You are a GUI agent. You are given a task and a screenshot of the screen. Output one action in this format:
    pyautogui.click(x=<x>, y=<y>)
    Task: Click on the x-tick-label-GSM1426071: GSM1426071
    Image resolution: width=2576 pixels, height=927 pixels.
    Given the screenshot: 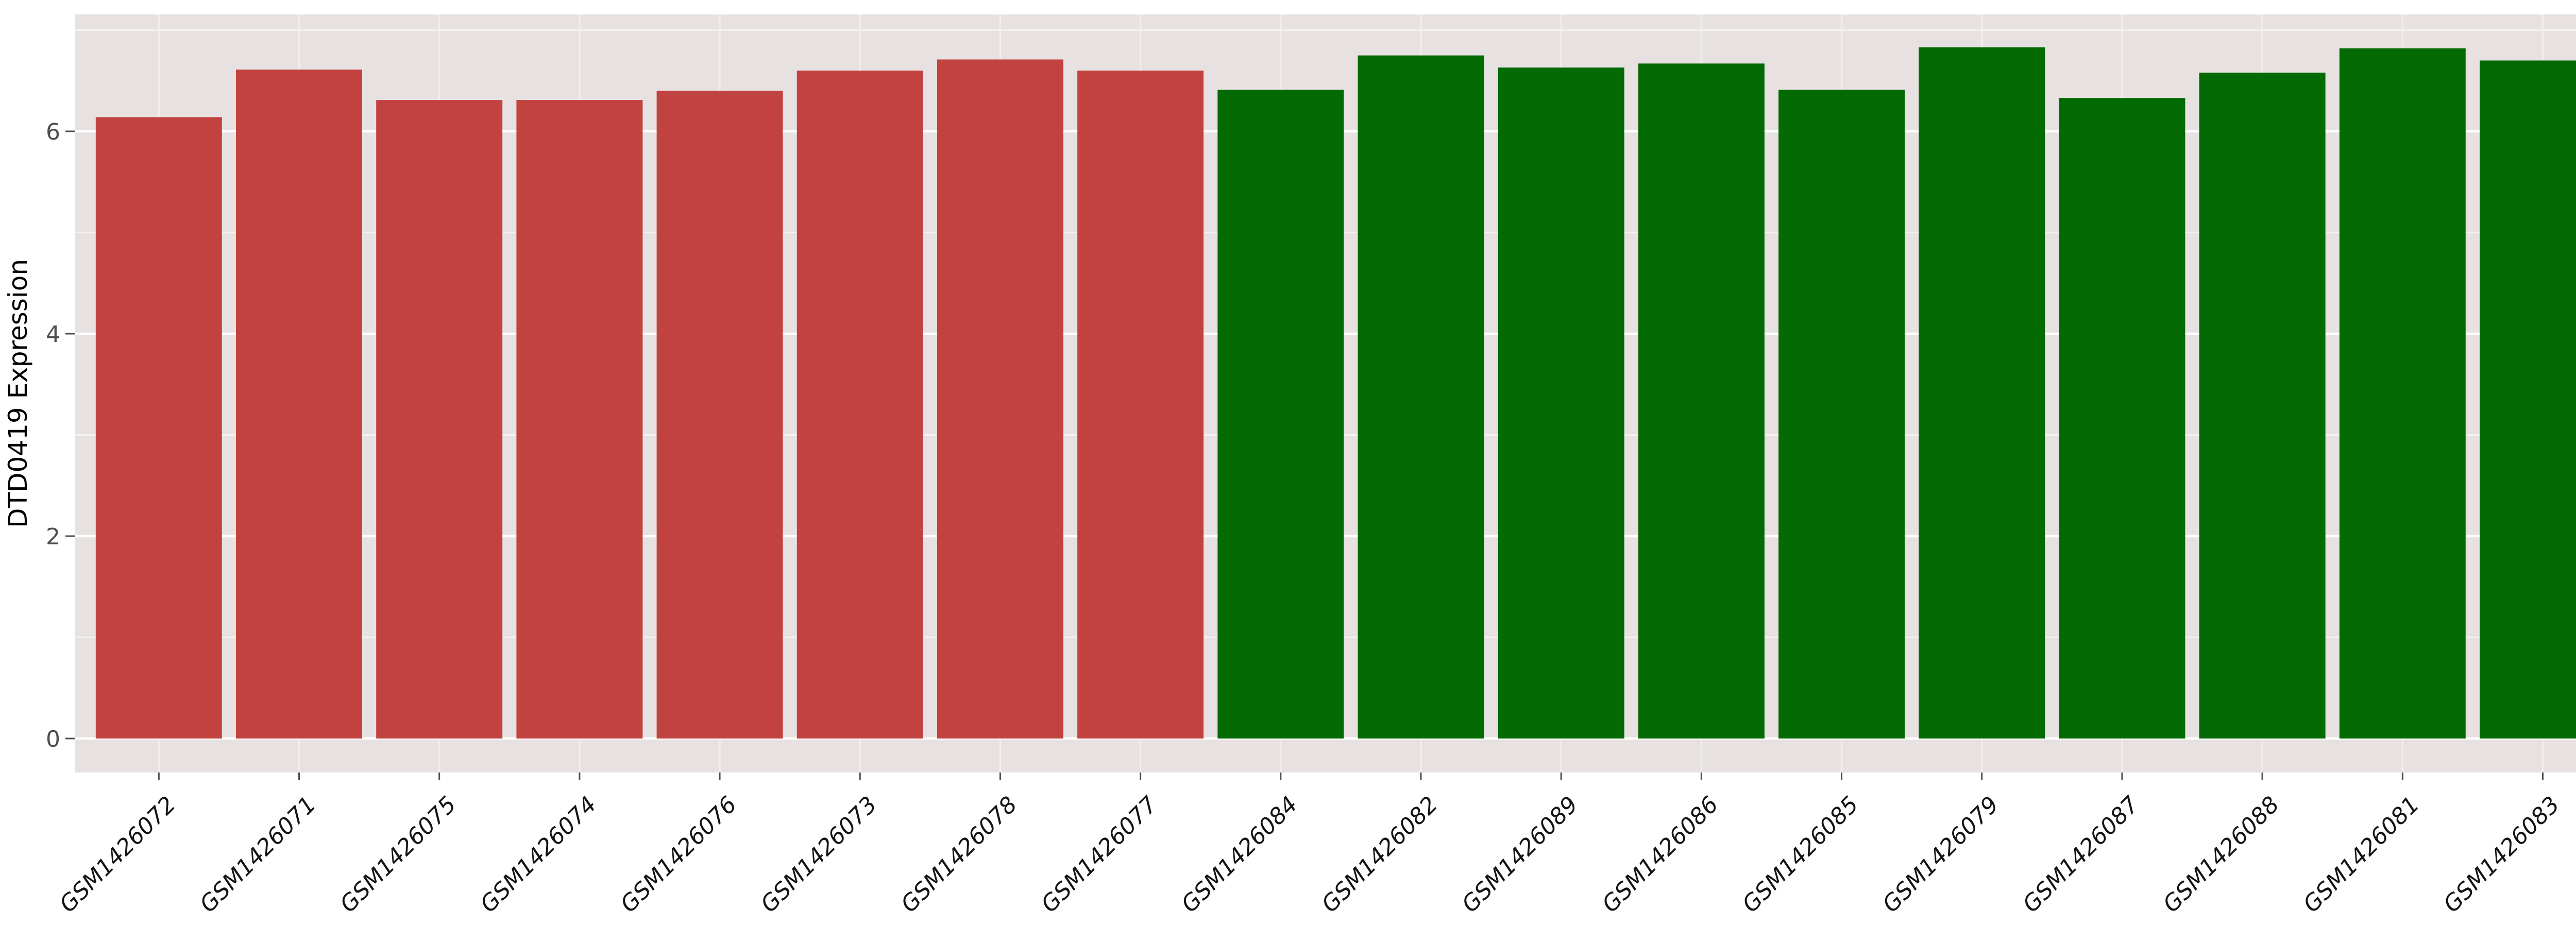 What is the action you would take?
    pyautogui.click(x=258, y=855)
    